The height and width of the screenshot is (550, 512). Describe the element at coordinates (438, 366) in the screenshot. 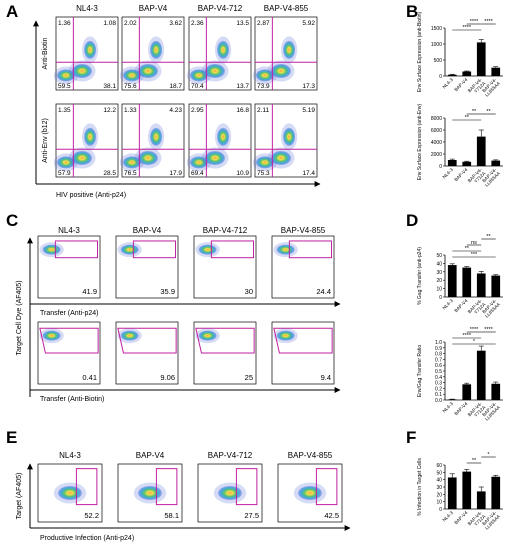

I see `y-tick-label: 0.6` at that location.